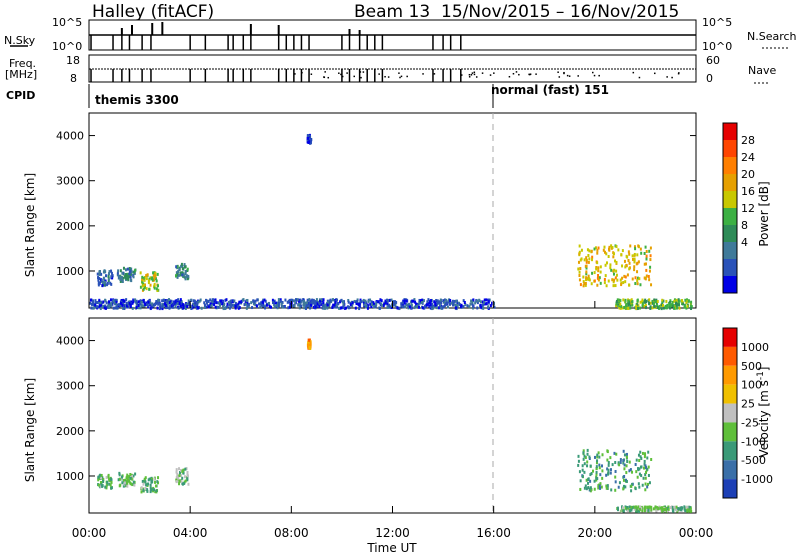 This screenshot has width=800, height=554. Describe the element at coordinates (751, 366) in the screenshot. I see `colorbar-tick-label: 500` at that location.